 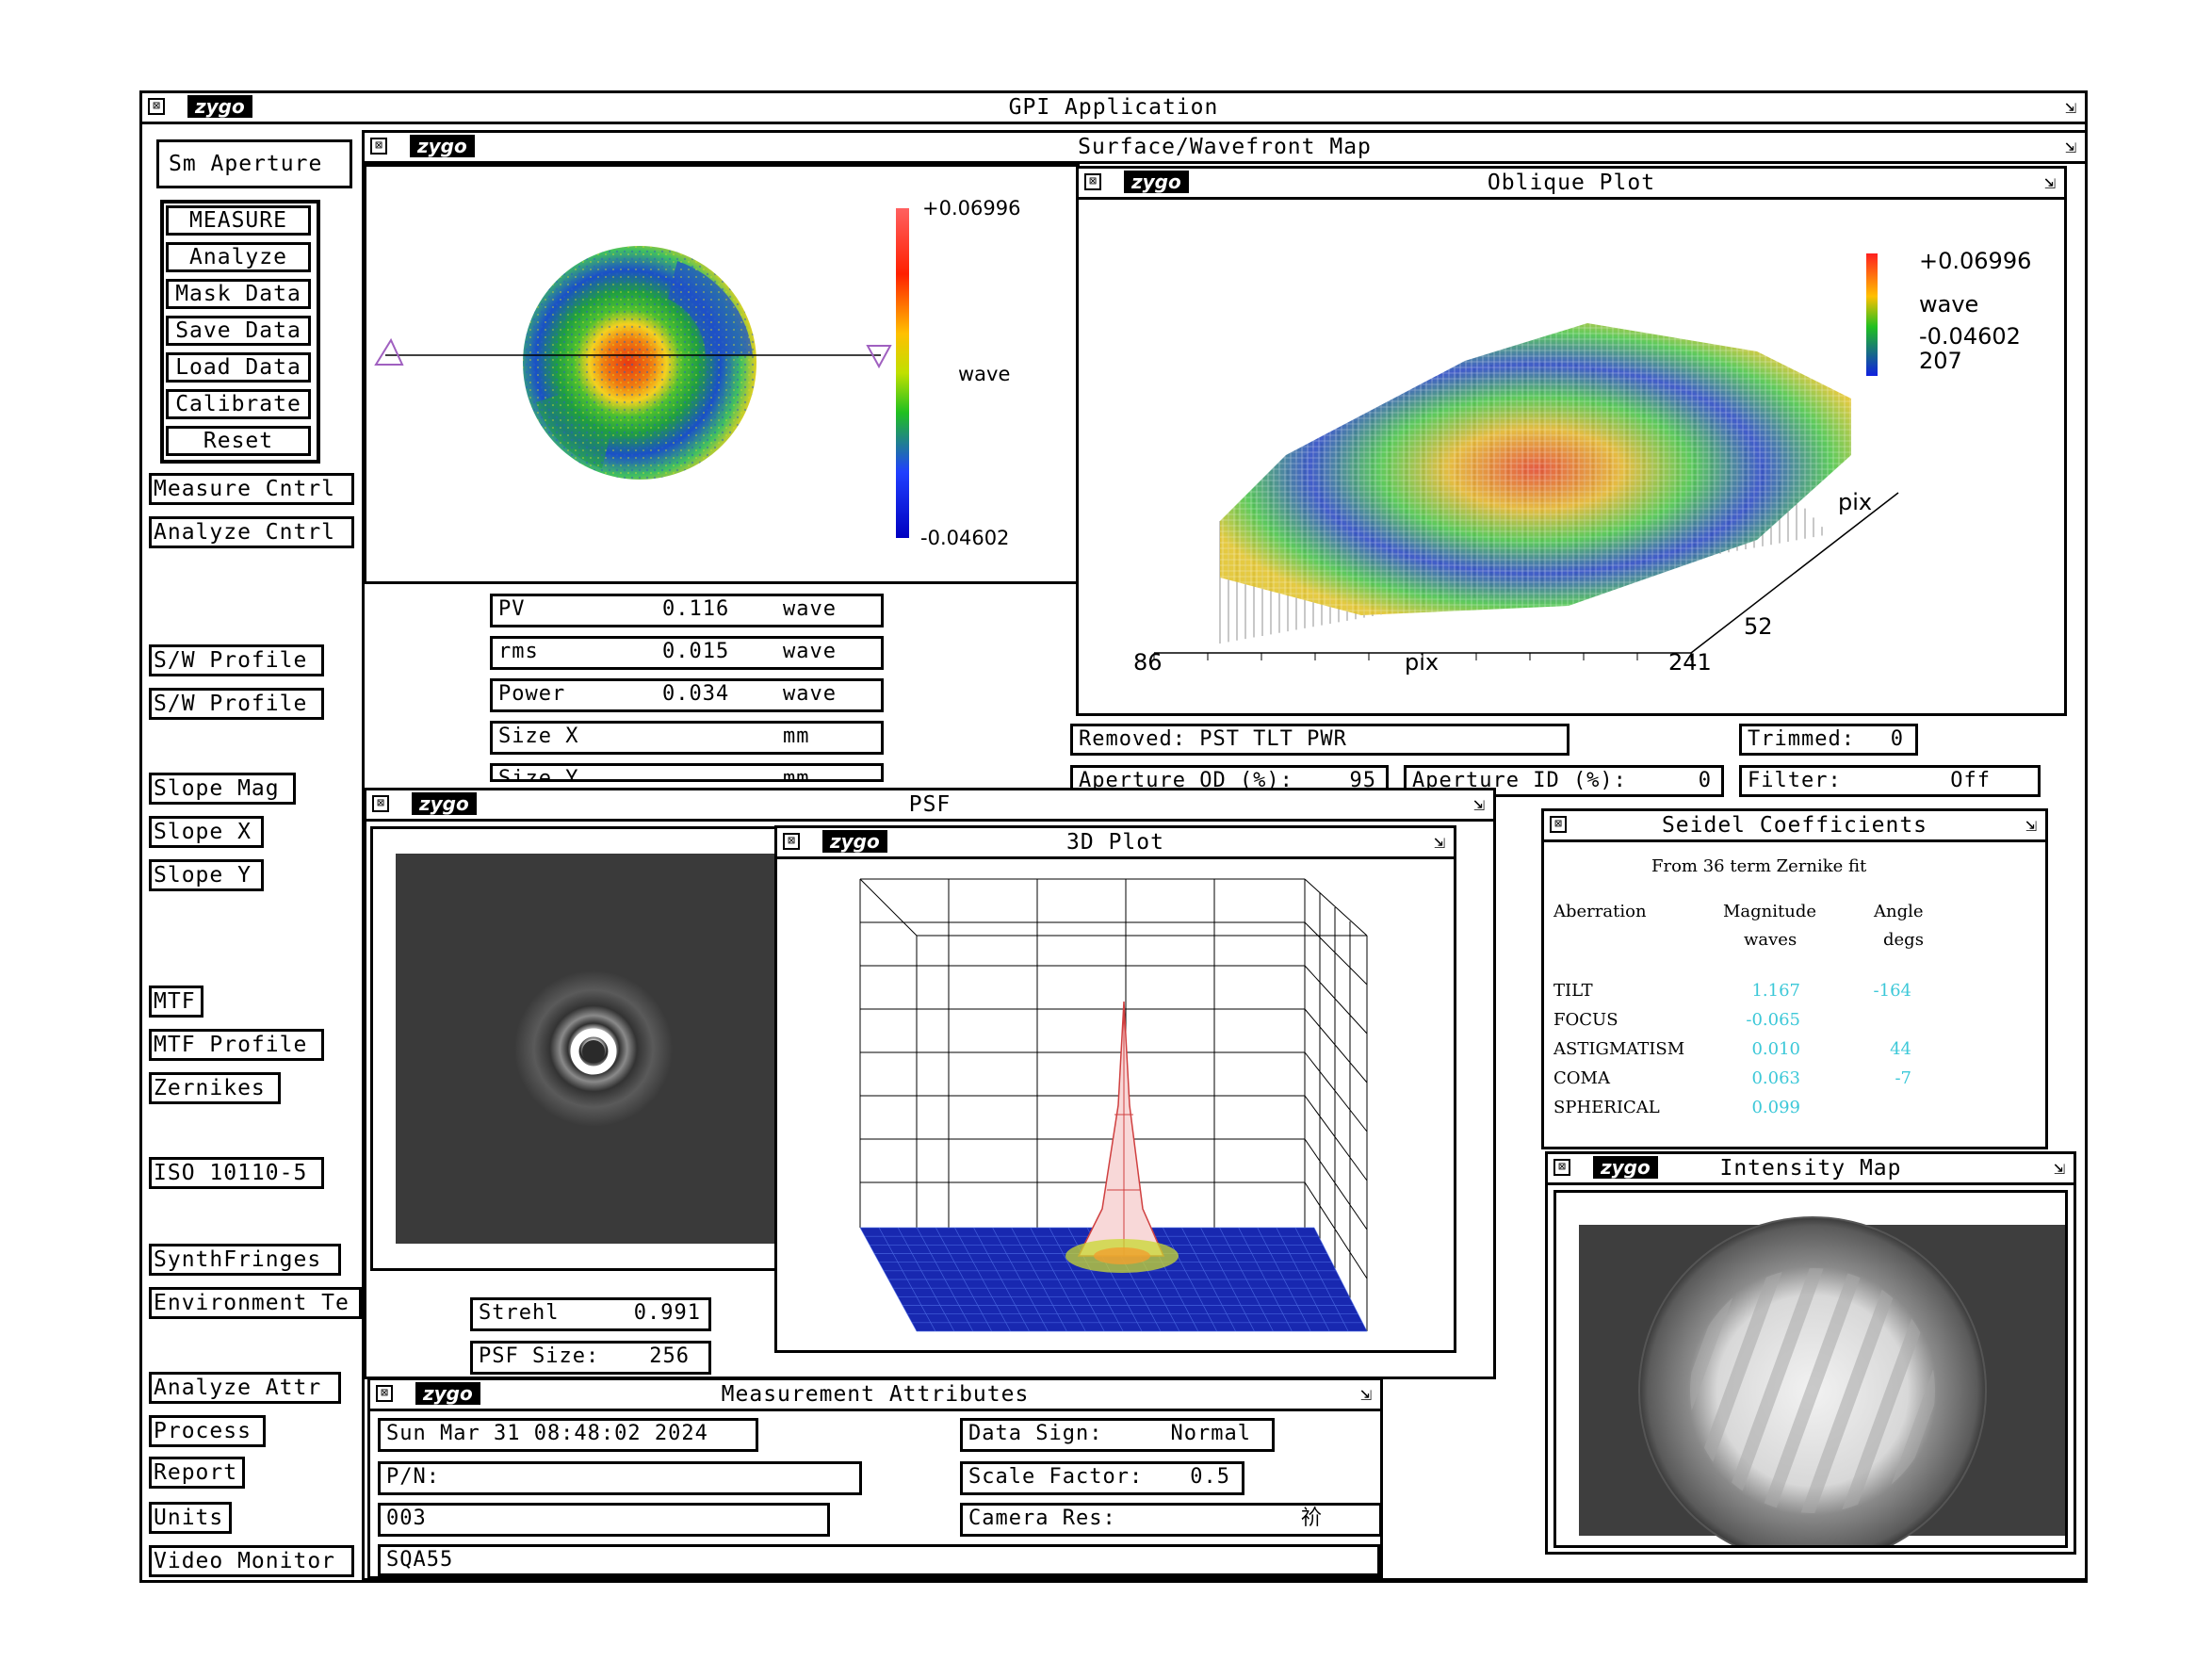 What do you see at coordinates (696, 694) in the screenshot?
I see `power-value: 0.034` at bounding box center [696, 694].